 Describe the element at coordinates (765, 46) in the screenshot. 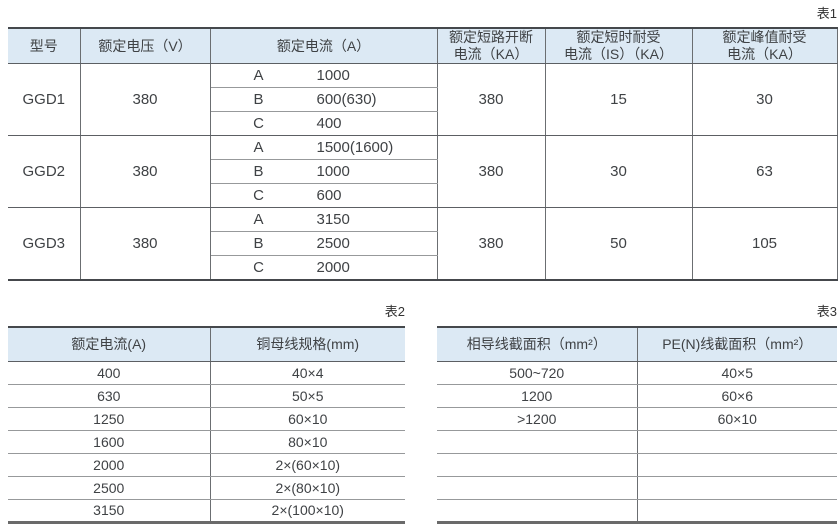

I see `header-peak-current: 额定峰值耐受 电流（KA）` at that location.